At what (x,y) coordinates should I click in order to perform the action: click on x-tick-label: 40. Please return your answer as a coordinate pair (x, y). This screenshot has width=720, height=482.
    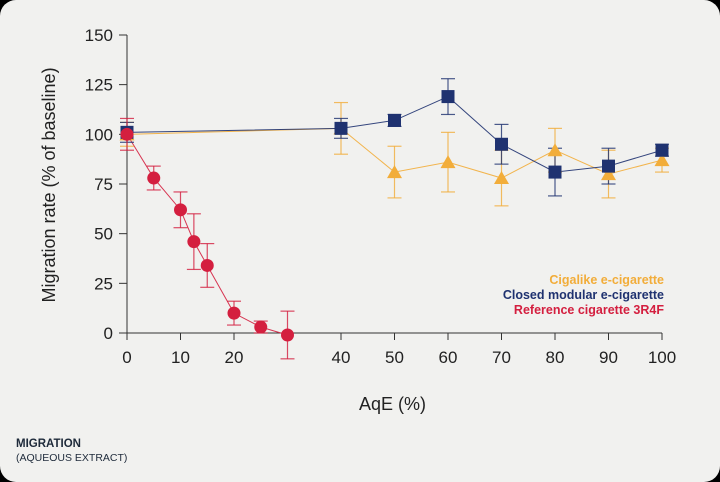
    Looking at the image, I should click on (341, 357).